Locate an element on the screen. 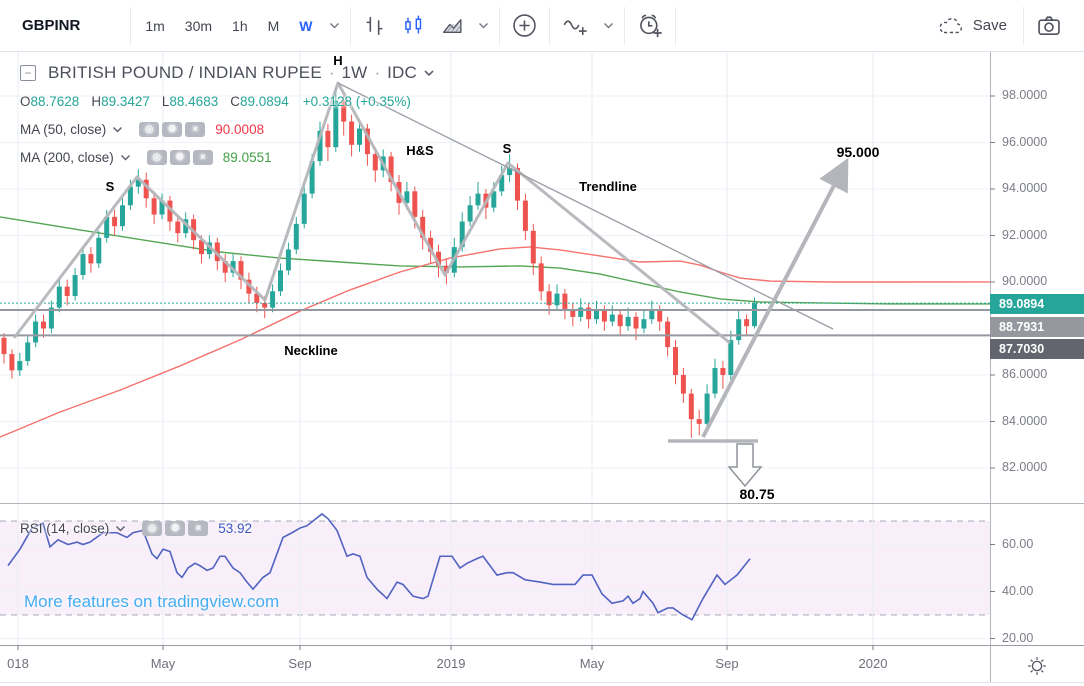 This screenshot has height=686, width=1084. rsi-axis-tick: 60.00 is located at coordinates (1018, 543).